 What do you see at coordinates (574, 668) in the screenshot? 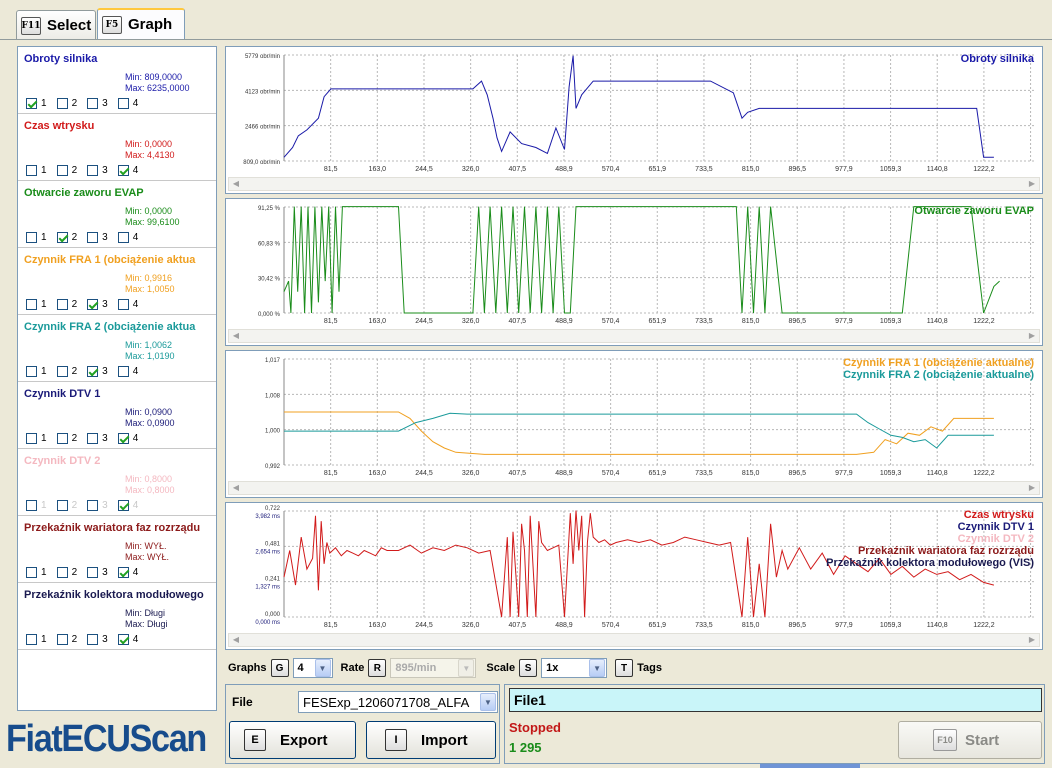
I see `scale-select: 1x ▼` at bounding box center [574, 668].